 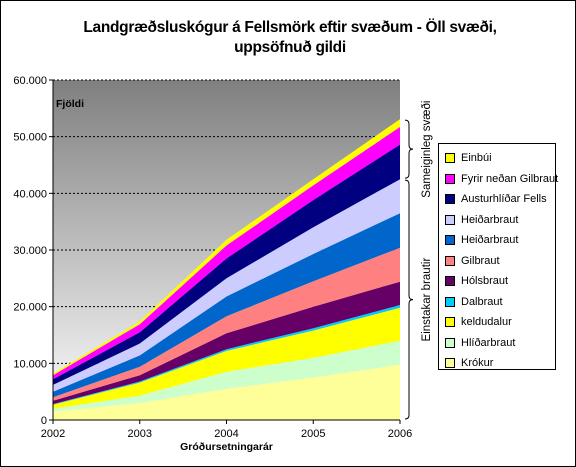 I want to click on legend-label: Krókur, so click(x=477, y=363).